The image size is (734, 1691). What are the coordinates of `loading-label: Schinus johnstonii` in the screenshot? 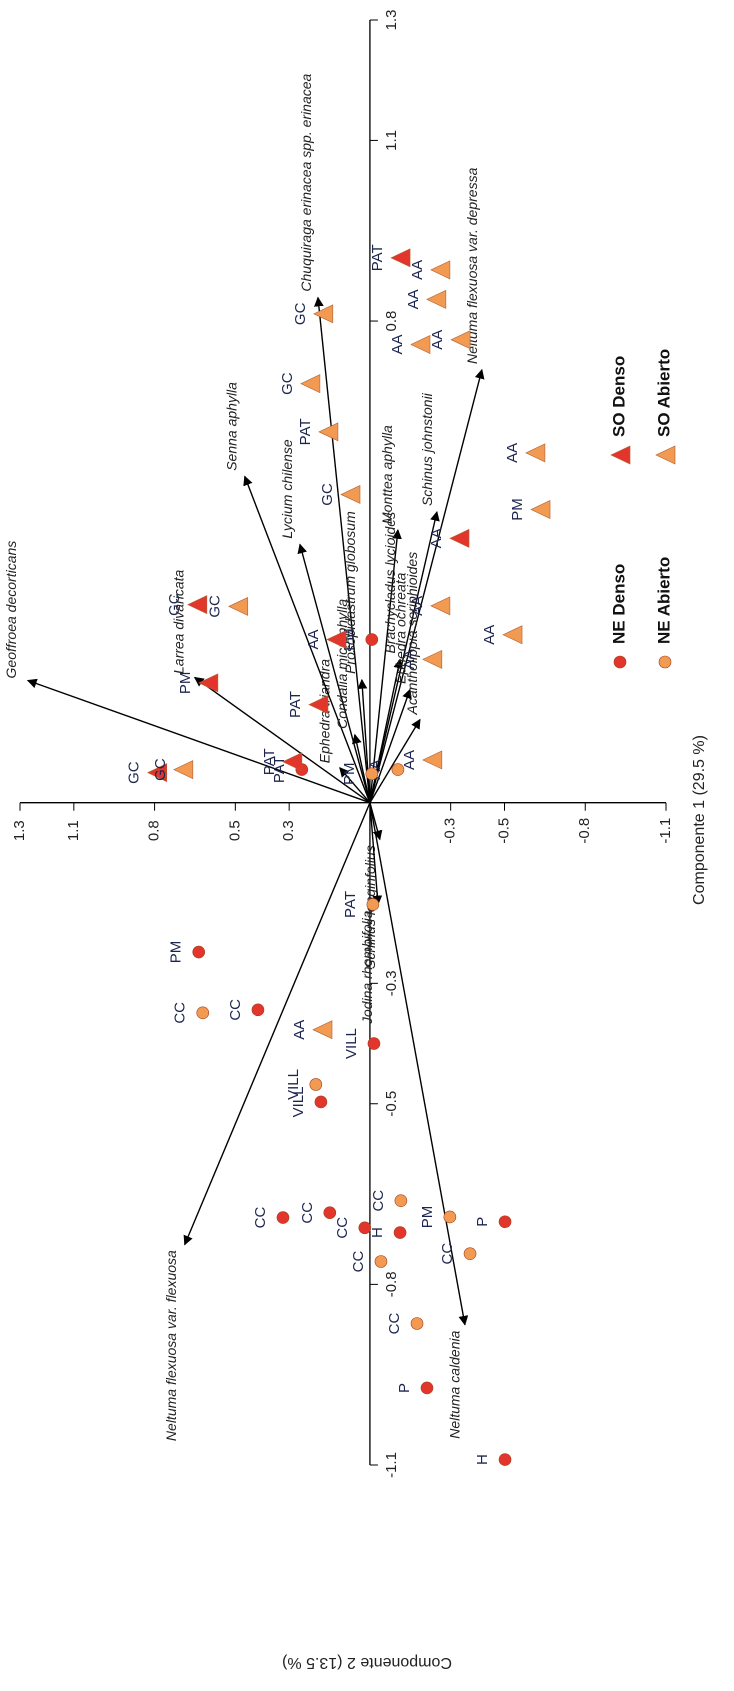 It's located at (427, 449).